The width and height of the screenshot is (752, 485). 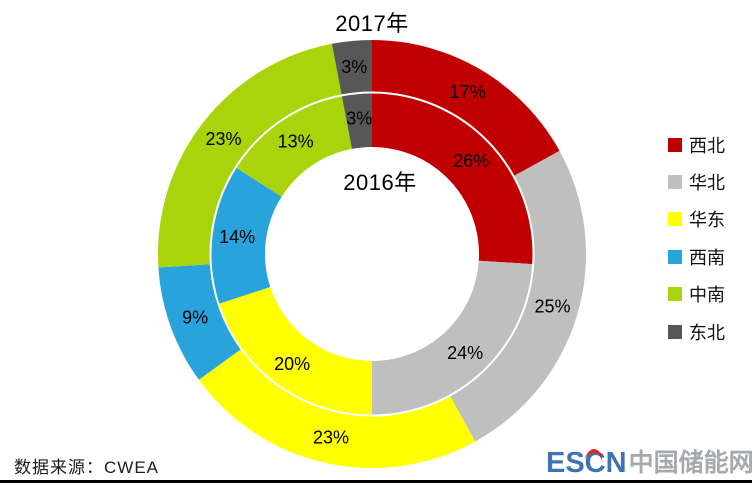 I want to click on legend-label: 西北, so click(x=707, y=145).